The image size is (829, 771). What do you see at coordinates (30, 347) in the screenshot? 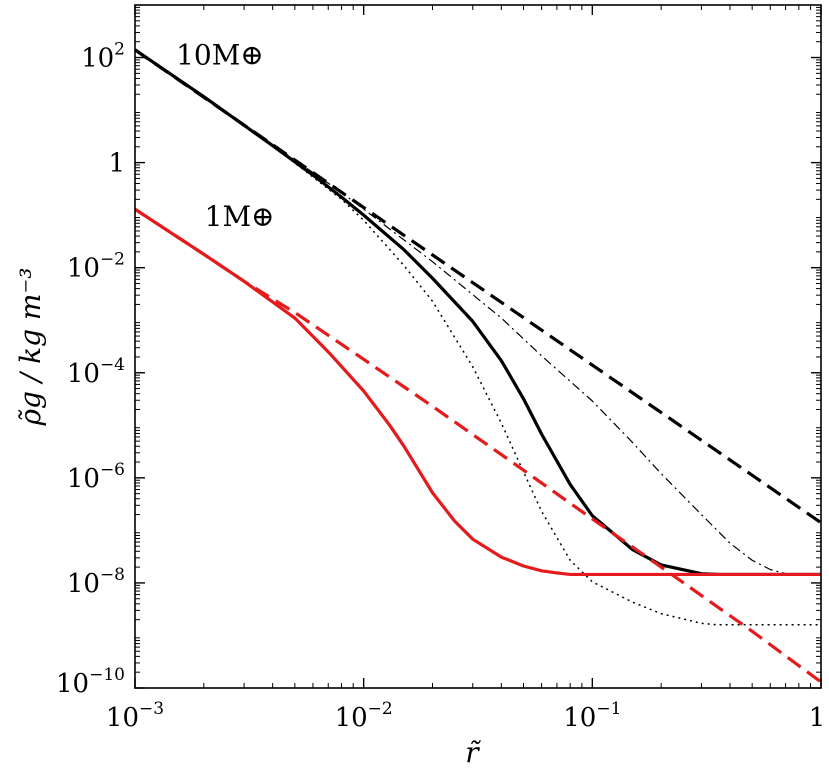
I see `y-axis-title: ρ̃g / kg m⁻³` at bounding box center [30, 347].